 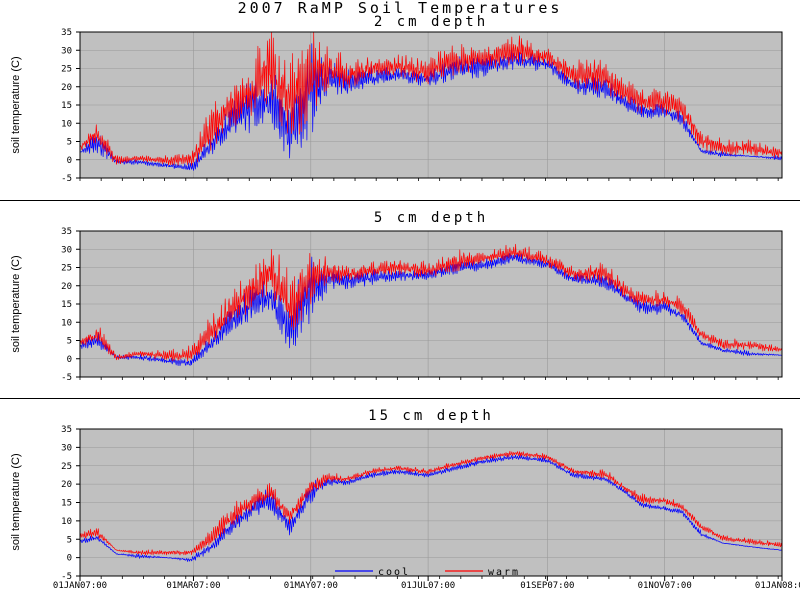 What do you see at coordinates (400, 8) in the screenshot?
I see `figure-title: 2007 RaMP Soil Temperatures` at bounding box center [400, 8].